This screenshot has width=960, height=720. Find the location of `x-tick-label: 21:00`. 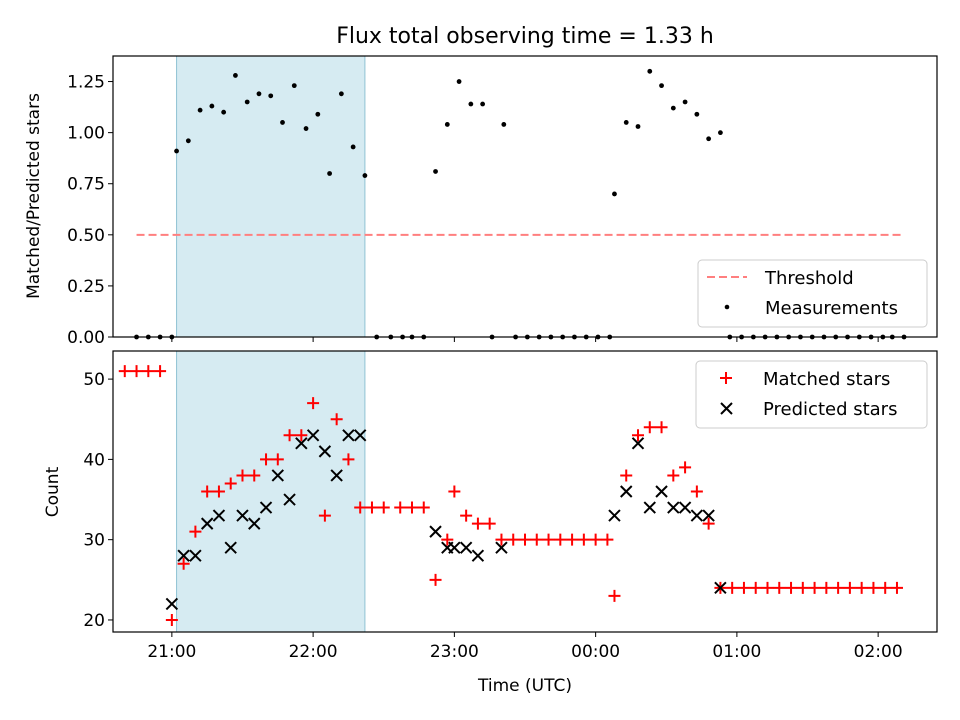

x-tick-label: 21:00 is located at coordinates (171, 652).